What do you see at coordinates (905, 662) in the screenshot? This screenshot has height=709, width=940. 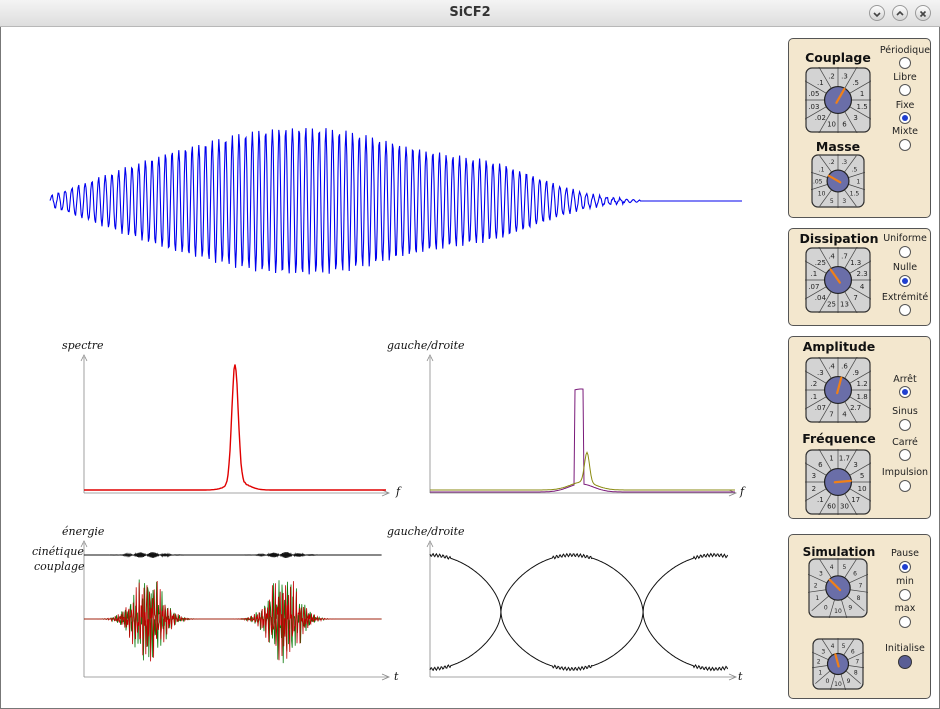 I see `initialise-button` at bounding box center [905, 662].